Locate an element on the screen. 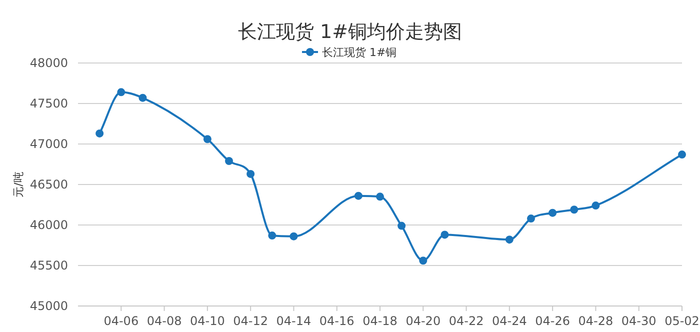  x-tick-label: 04-06 is located at coordinates (121, 321).